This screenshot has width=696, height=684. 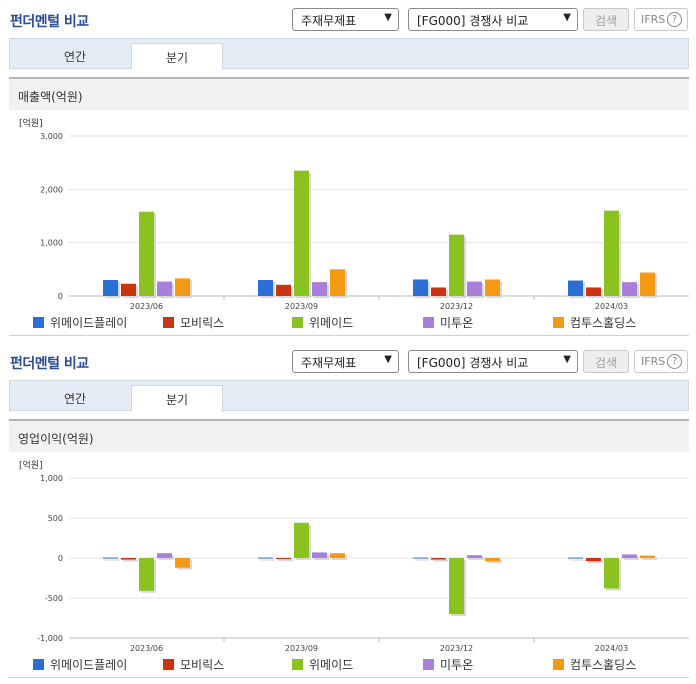 I want to click on chart-legend: 위메이드플레이 모비릭스 위메이드 미투온 컴투스홀딩스, so click(x=349, y=664).